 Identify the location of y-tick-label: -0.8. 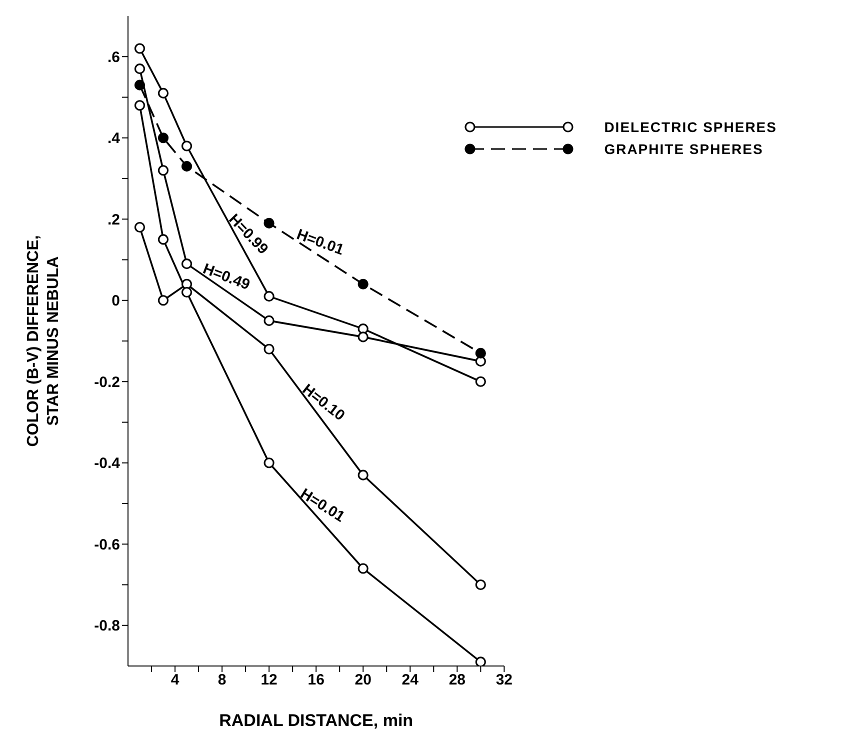
(107, 626).